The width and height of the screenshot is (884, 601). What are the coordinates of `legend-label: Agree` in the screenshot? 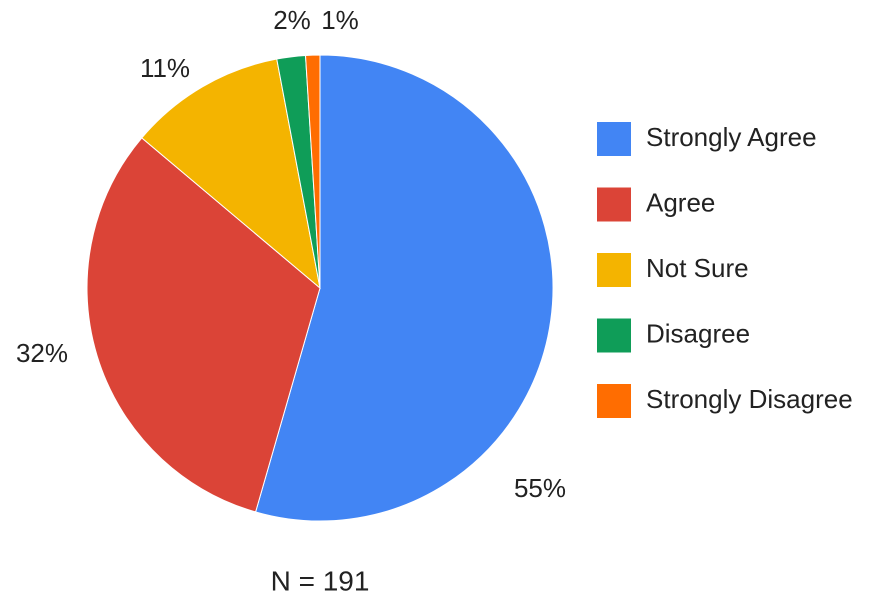 It's located at (680, 202).